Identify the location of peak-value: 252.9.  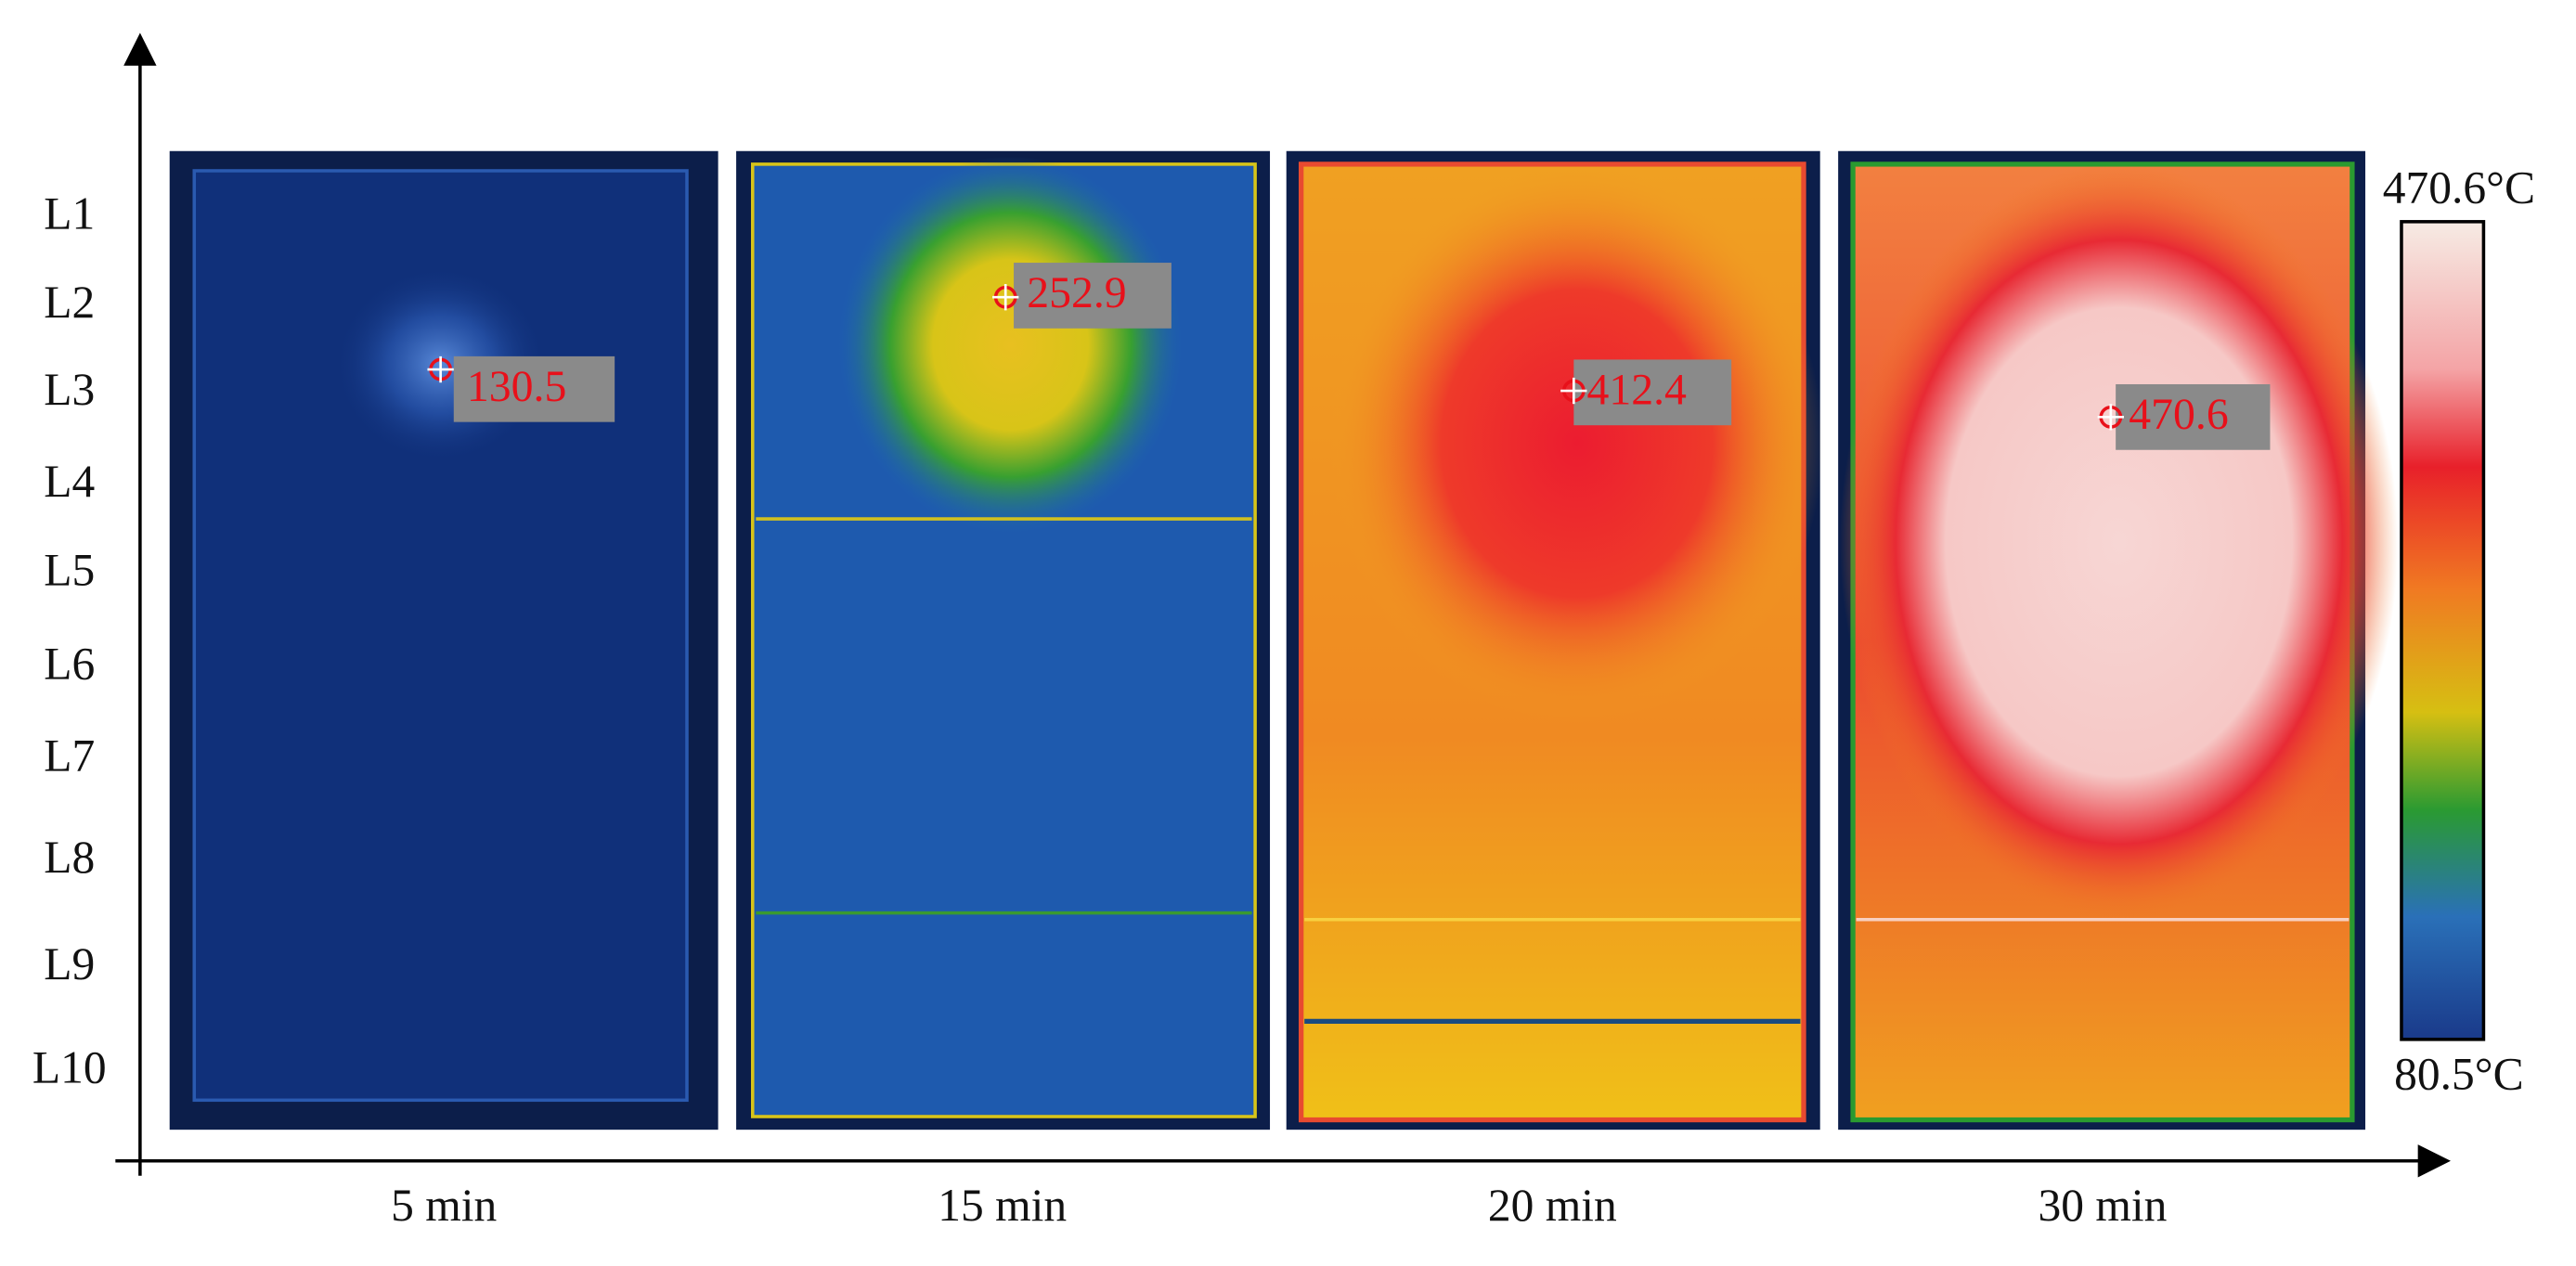
(1076, 292).